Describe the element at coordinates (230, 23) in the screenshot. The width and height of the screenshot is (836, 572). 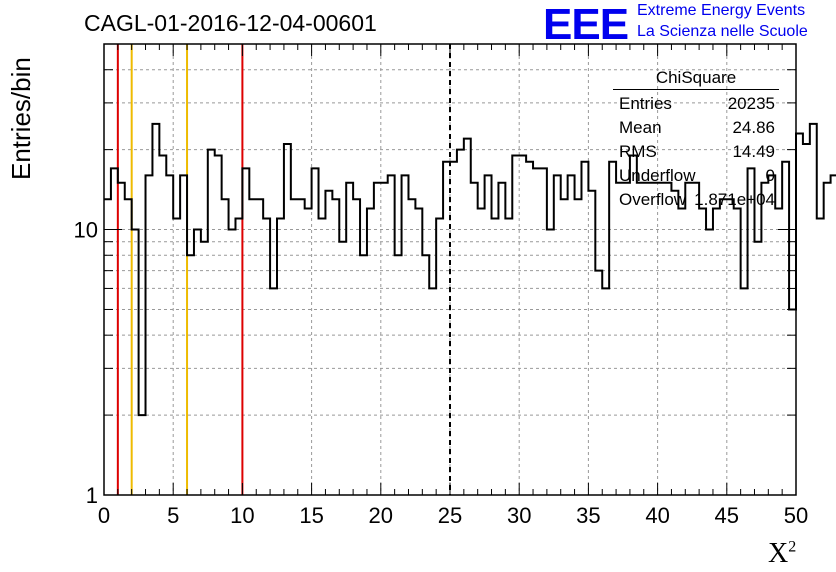
I see `chart-title: CAGL-01-2016-12-04-00601` at that location.